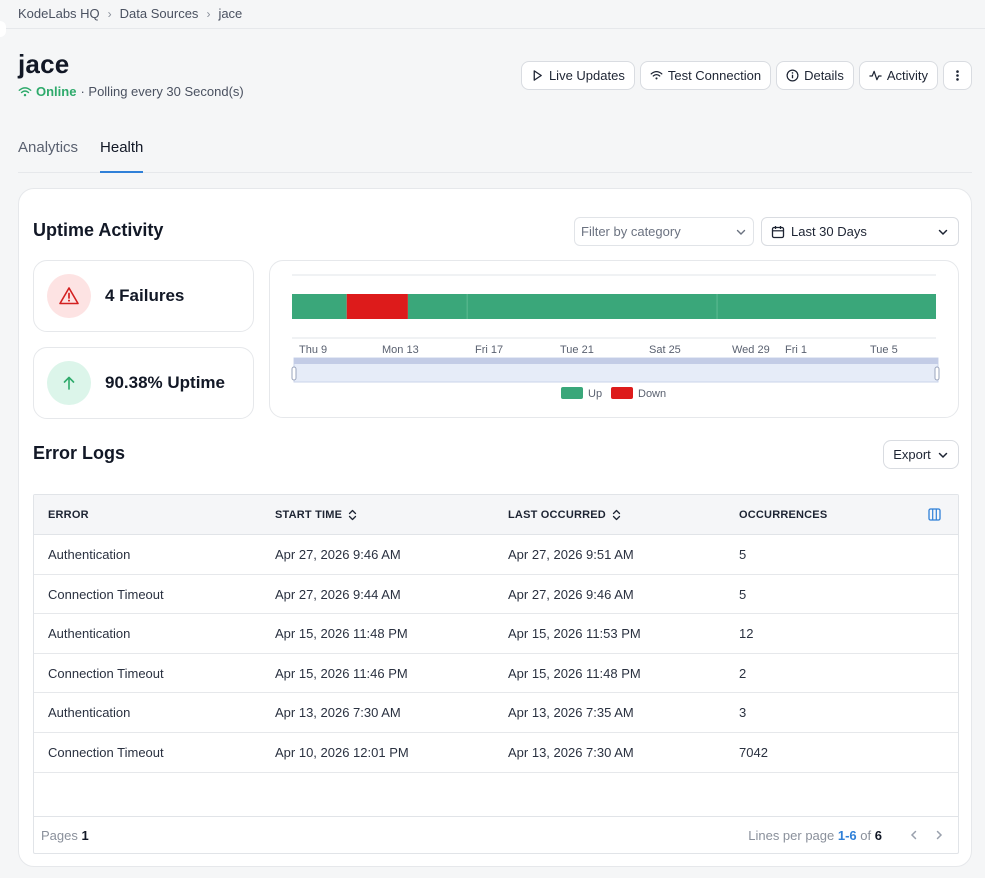 Image resolution: width=985 pixels, height=878 pixels. Describe the element at coordinates (48, 147) in the screenshot. I see `tab-analytics: Analytics` at that location.